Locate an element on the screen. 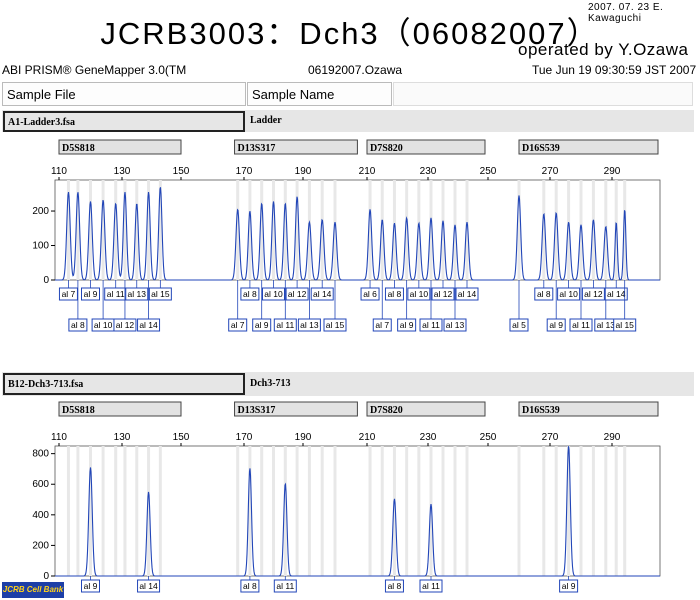 The image size is (700, 600). page-title: JCRB3003：Dch3（06082007） is located at coordinates (350, 33).